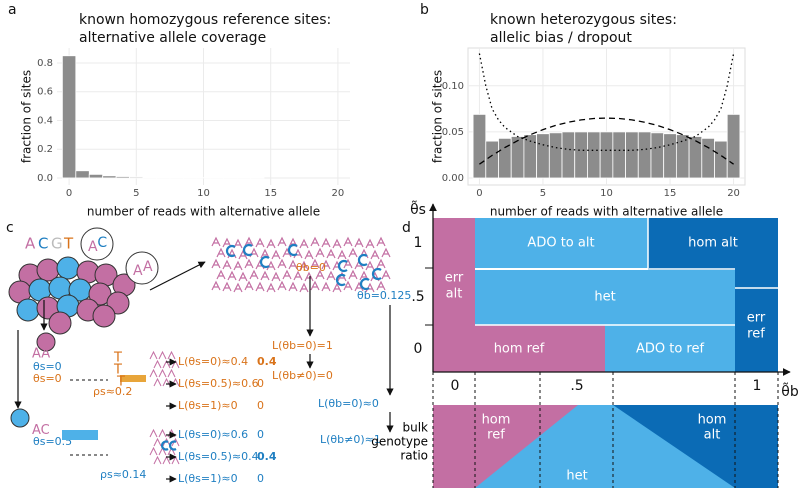 This screenshot has height=488, width=800. What do you see at coordinates (10, 228) in the screenshot?
I see `panel-label: c` at bounding box center [10, 228].